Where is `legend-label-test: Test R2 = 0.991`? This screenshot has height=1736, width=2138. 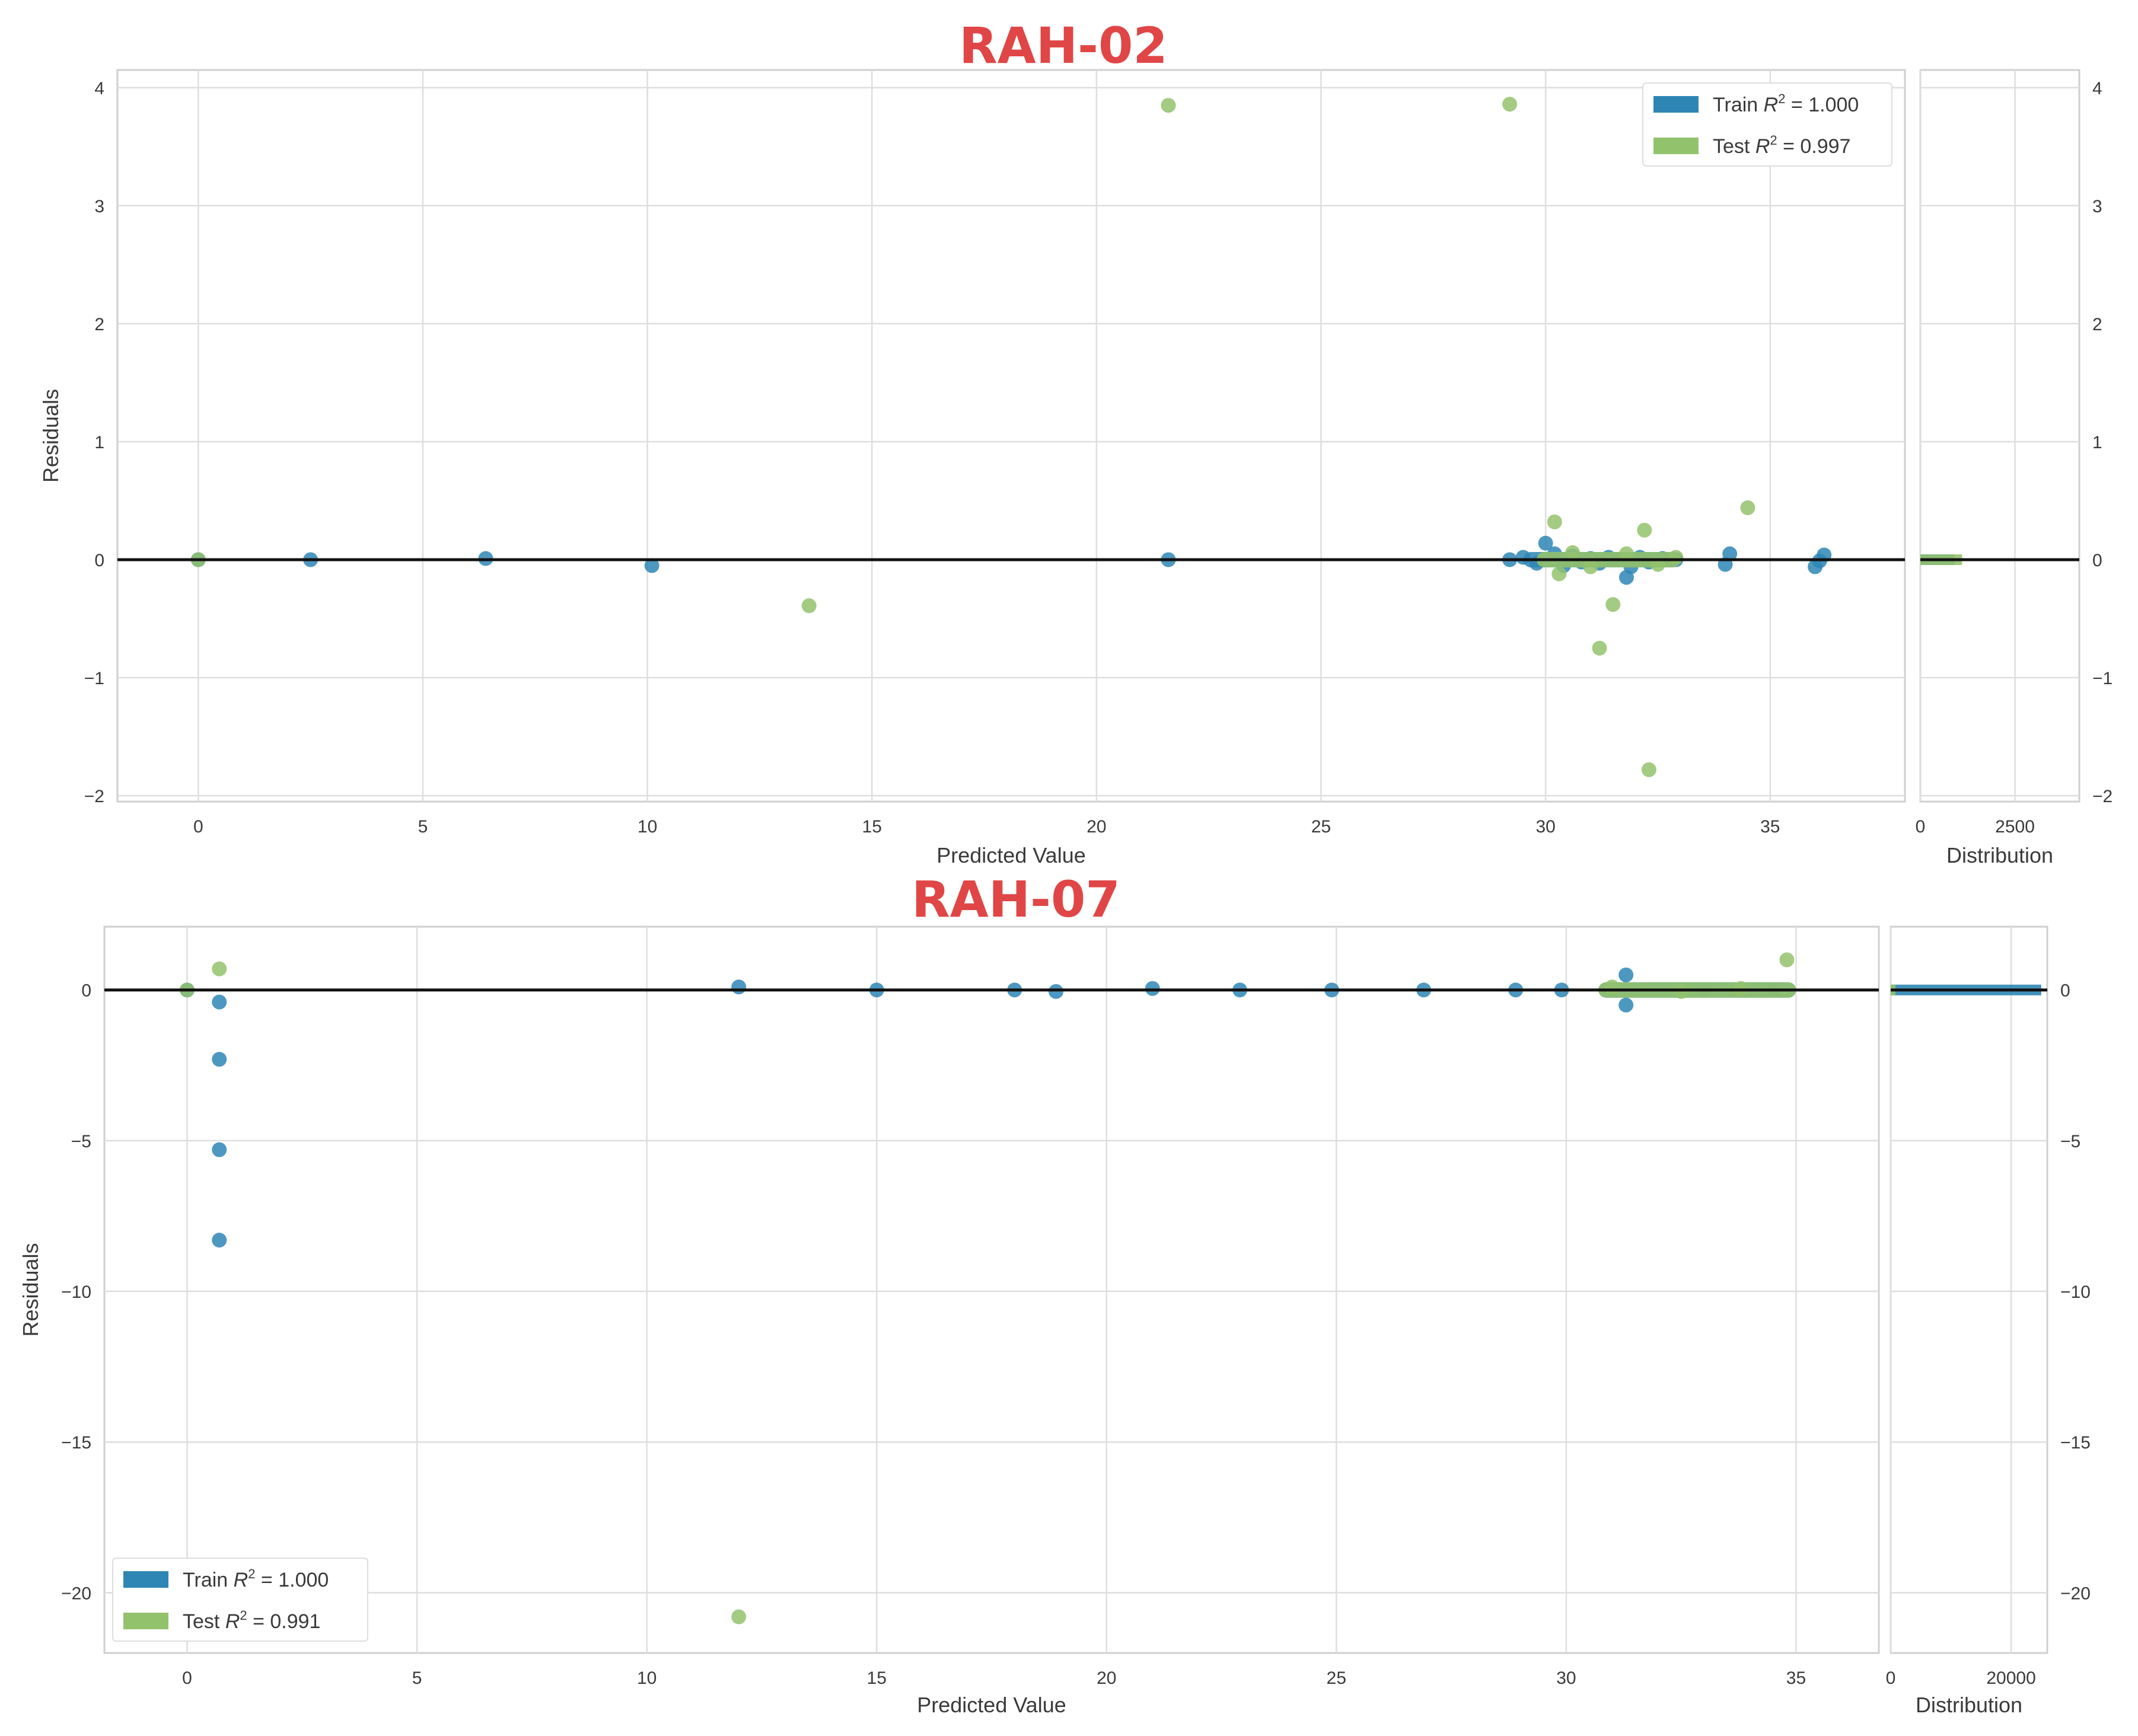 legend-label-test: Test R2 = 0.991 is located at coordinates (251, 1620).